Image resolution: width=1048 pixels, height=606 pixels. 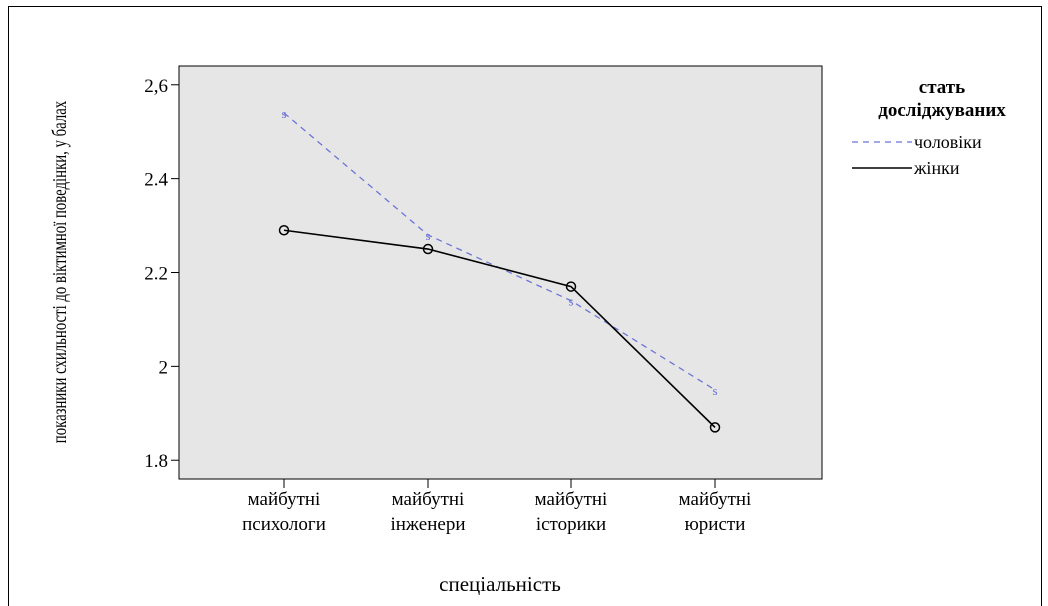 I want to click on y-tick-label: 2, so click(x=164, y=367).